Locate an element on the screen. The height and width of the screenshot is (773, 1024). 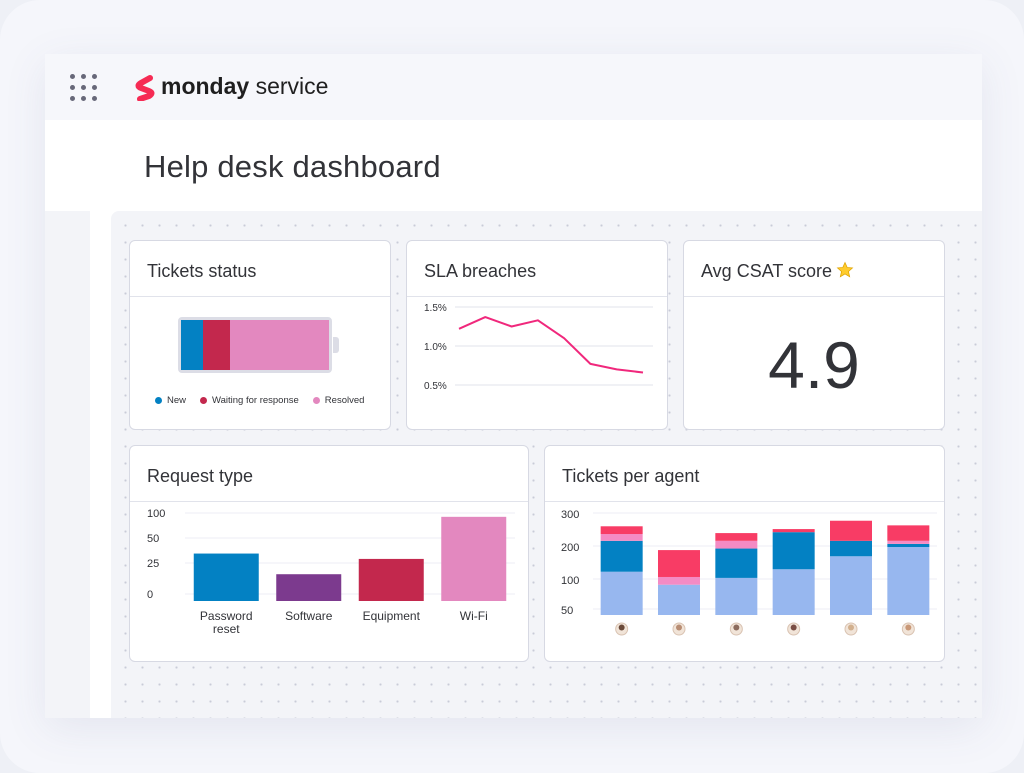
x-tick-label: Wi-Fi is located at coordinates (474, 616).